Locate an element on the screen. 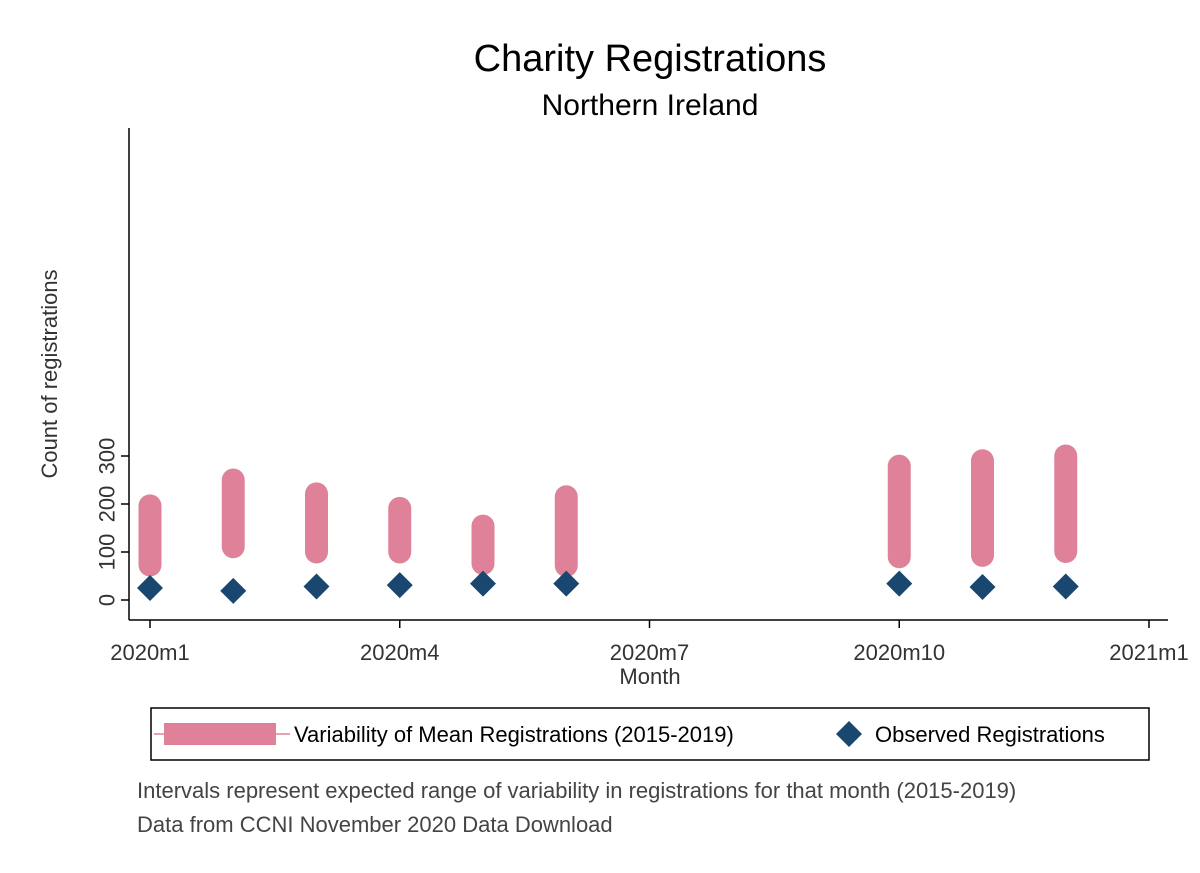 This screenshot has height=873, width=1200. observed-series is located at coordinates (608, 587).